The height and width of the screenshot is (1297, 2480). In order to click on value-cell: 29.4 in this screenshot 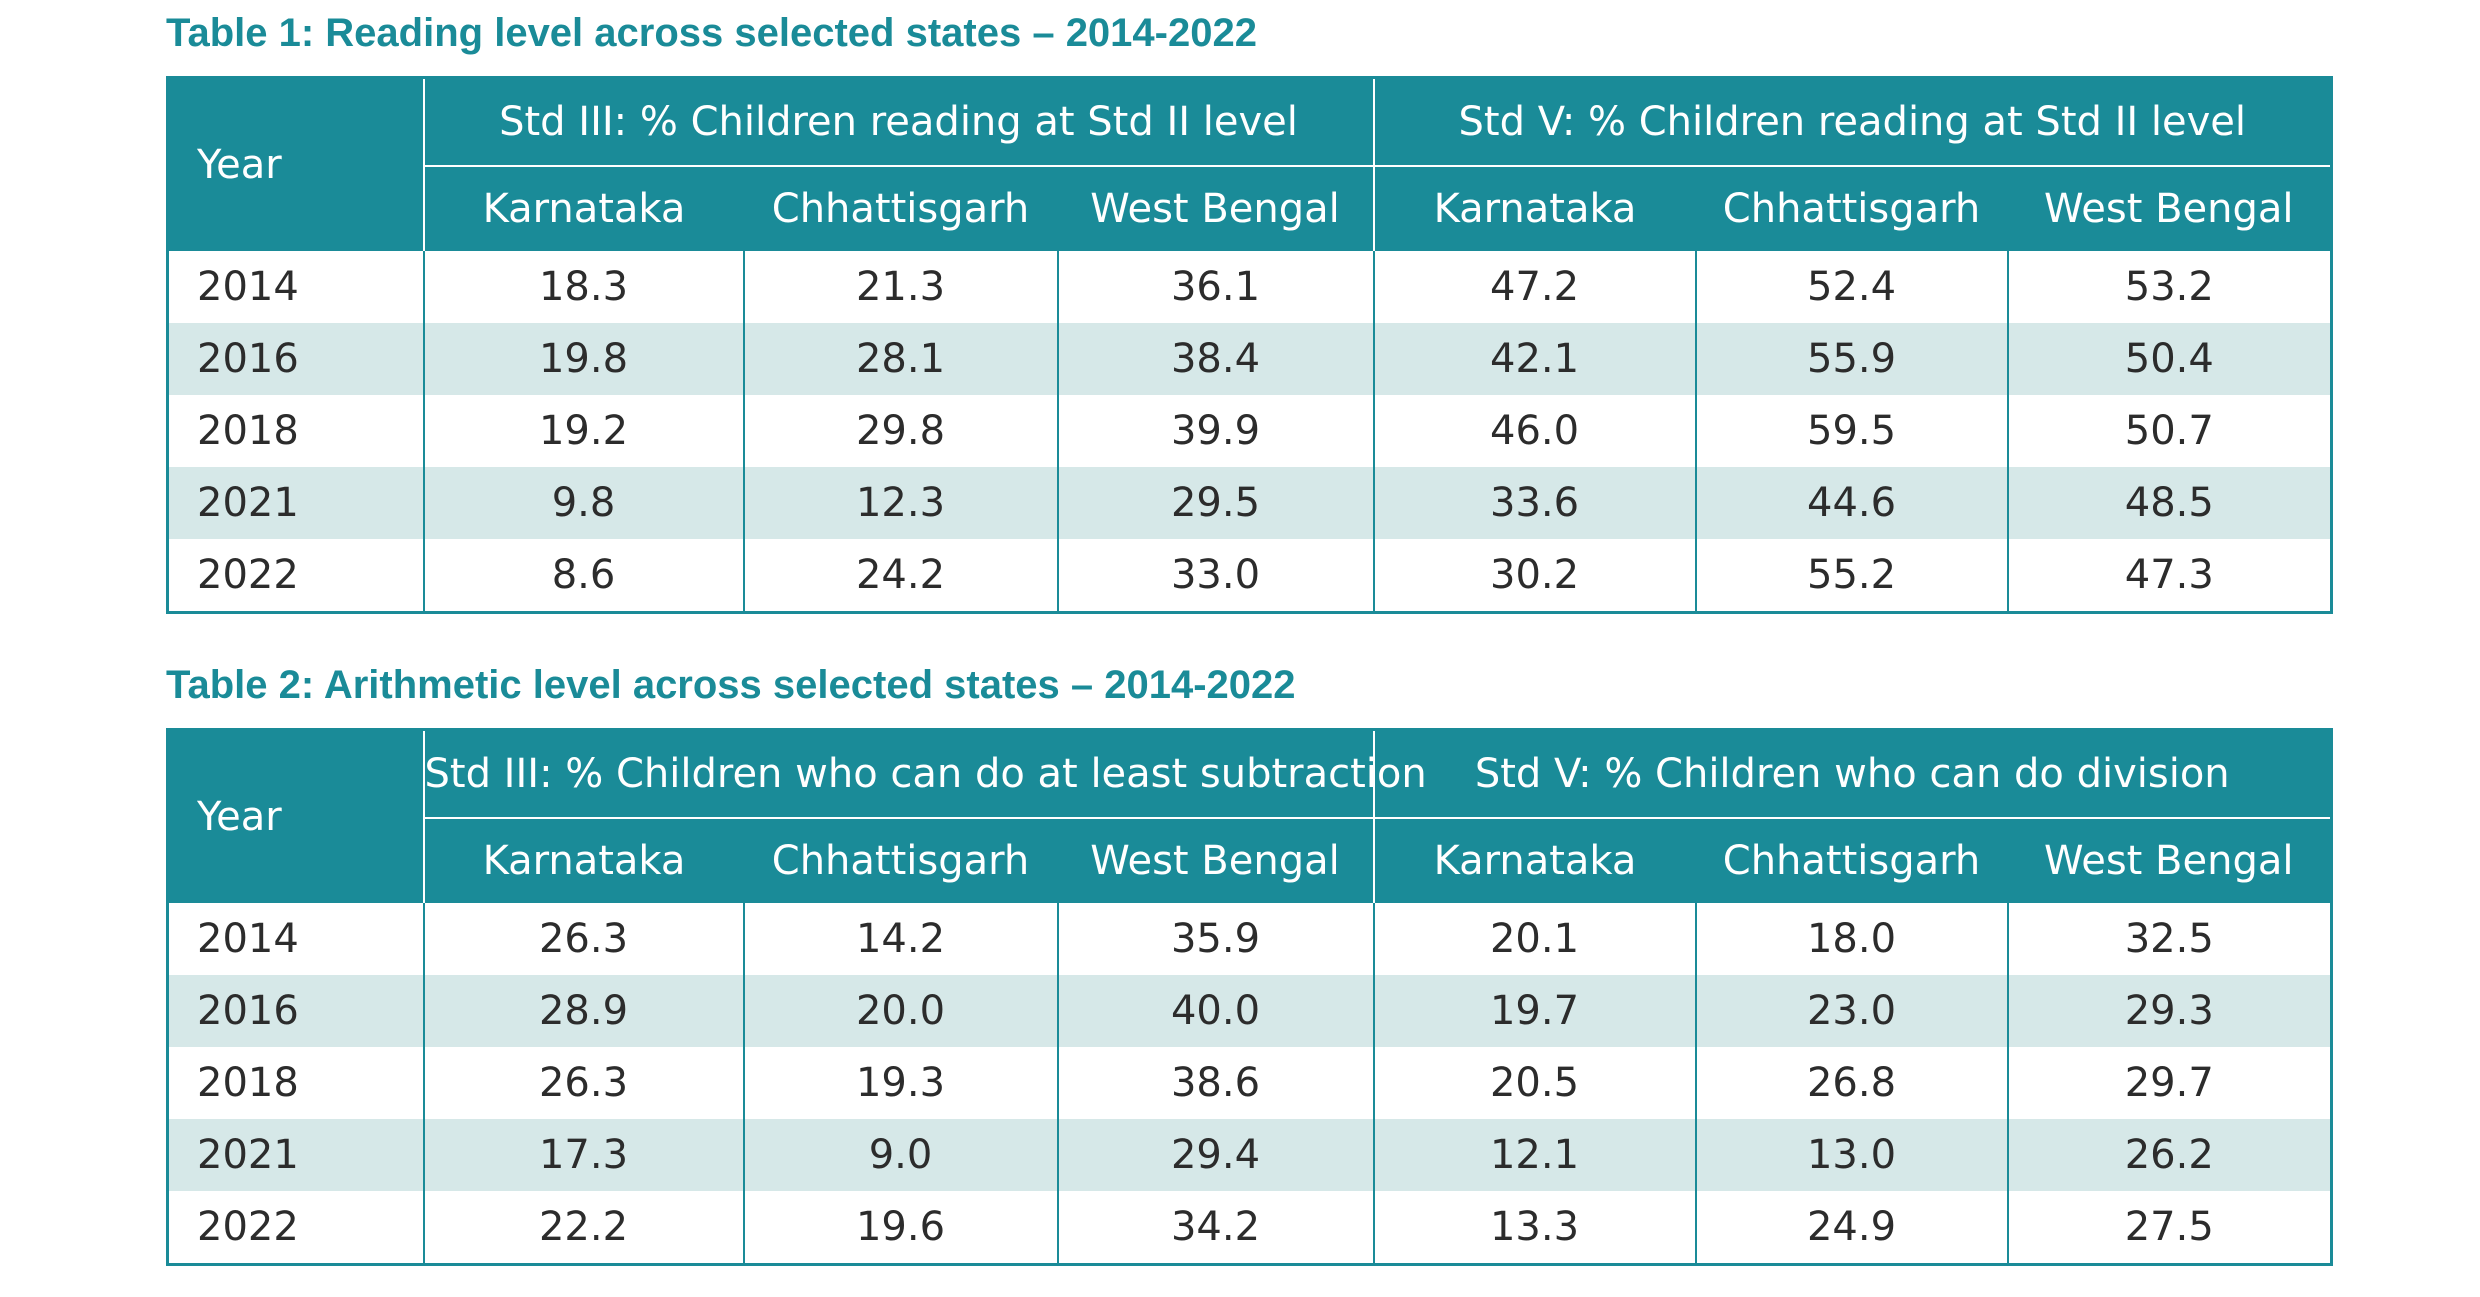, I will do `click(1216, 1155)`.